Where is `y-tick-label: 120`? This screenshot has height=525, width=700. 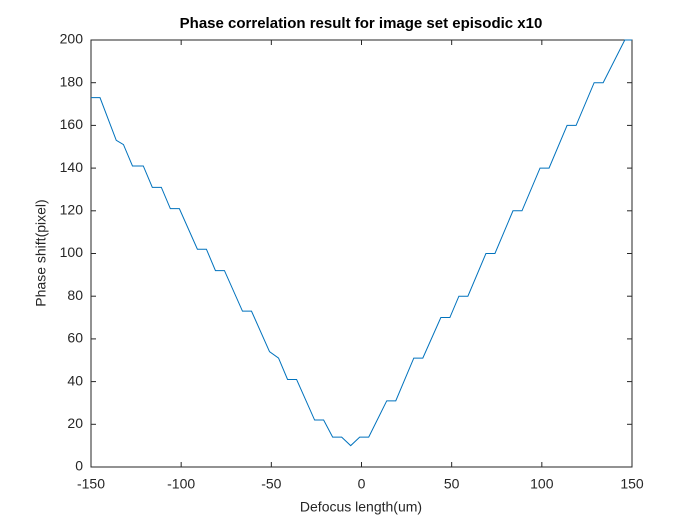 y-tick-label: 120 is located at coordinates (72, 210).